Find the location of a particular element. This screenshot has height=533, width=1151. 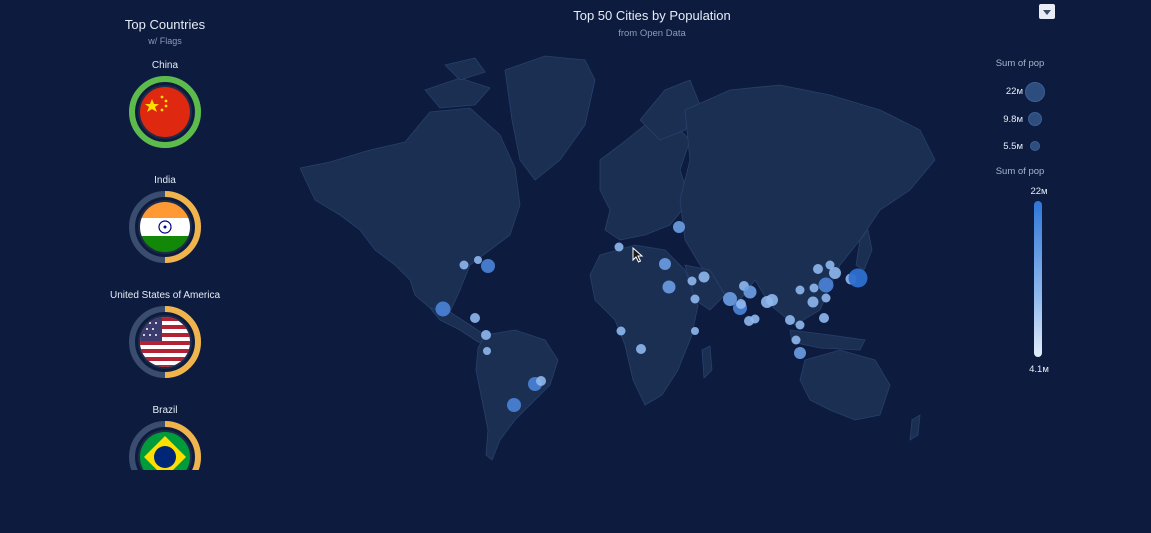

color-legend-gradient is located at coordinates (1038, 279).